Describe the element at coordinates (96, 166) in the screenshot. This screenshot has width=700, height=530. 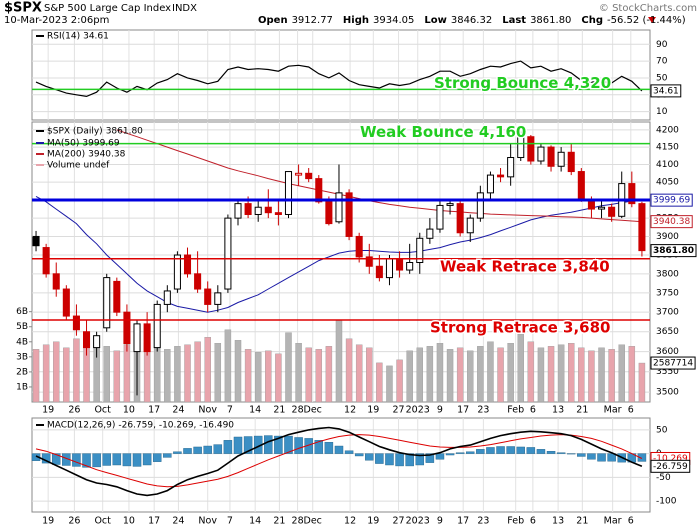
I see `legend-value: undef` at that location.